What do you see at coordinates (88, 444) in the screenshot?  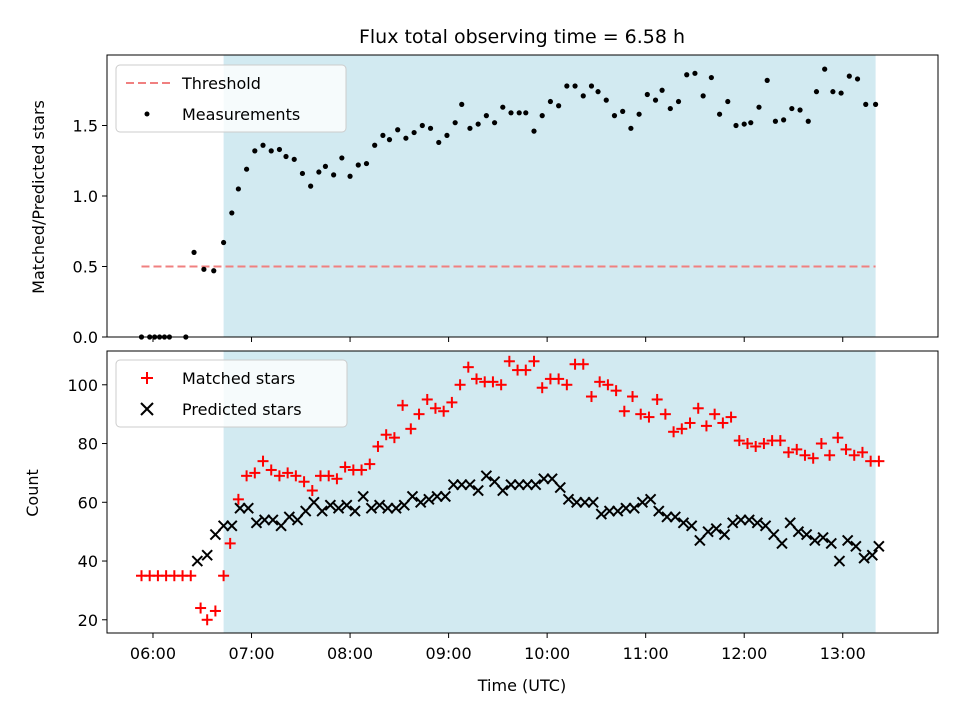 I see `bottom-y-tick-label: 80` at bounding box center [88, 444].